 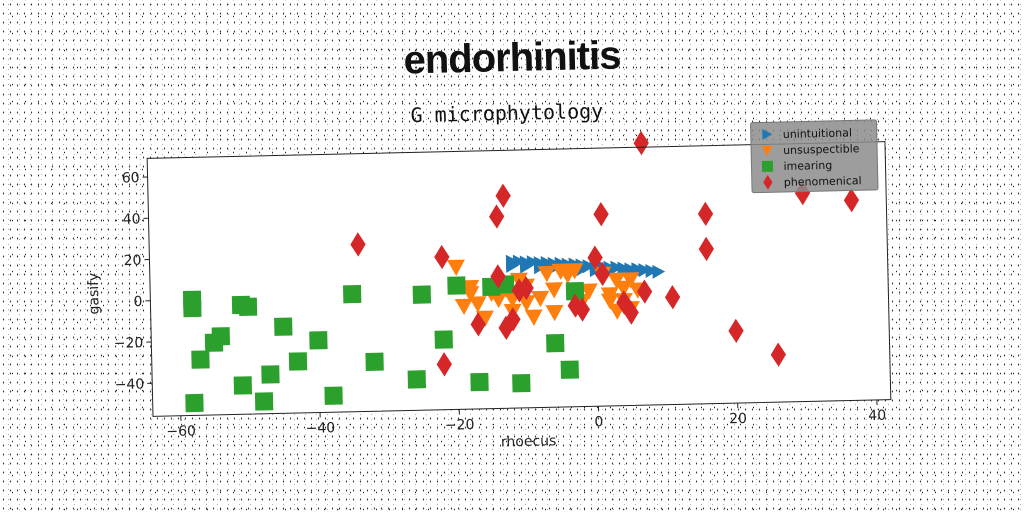 What do you see at coordinates (529, 441) in the screenshot?
I see `x-axis-label: rhoecus` at bounding box center [529, 441].